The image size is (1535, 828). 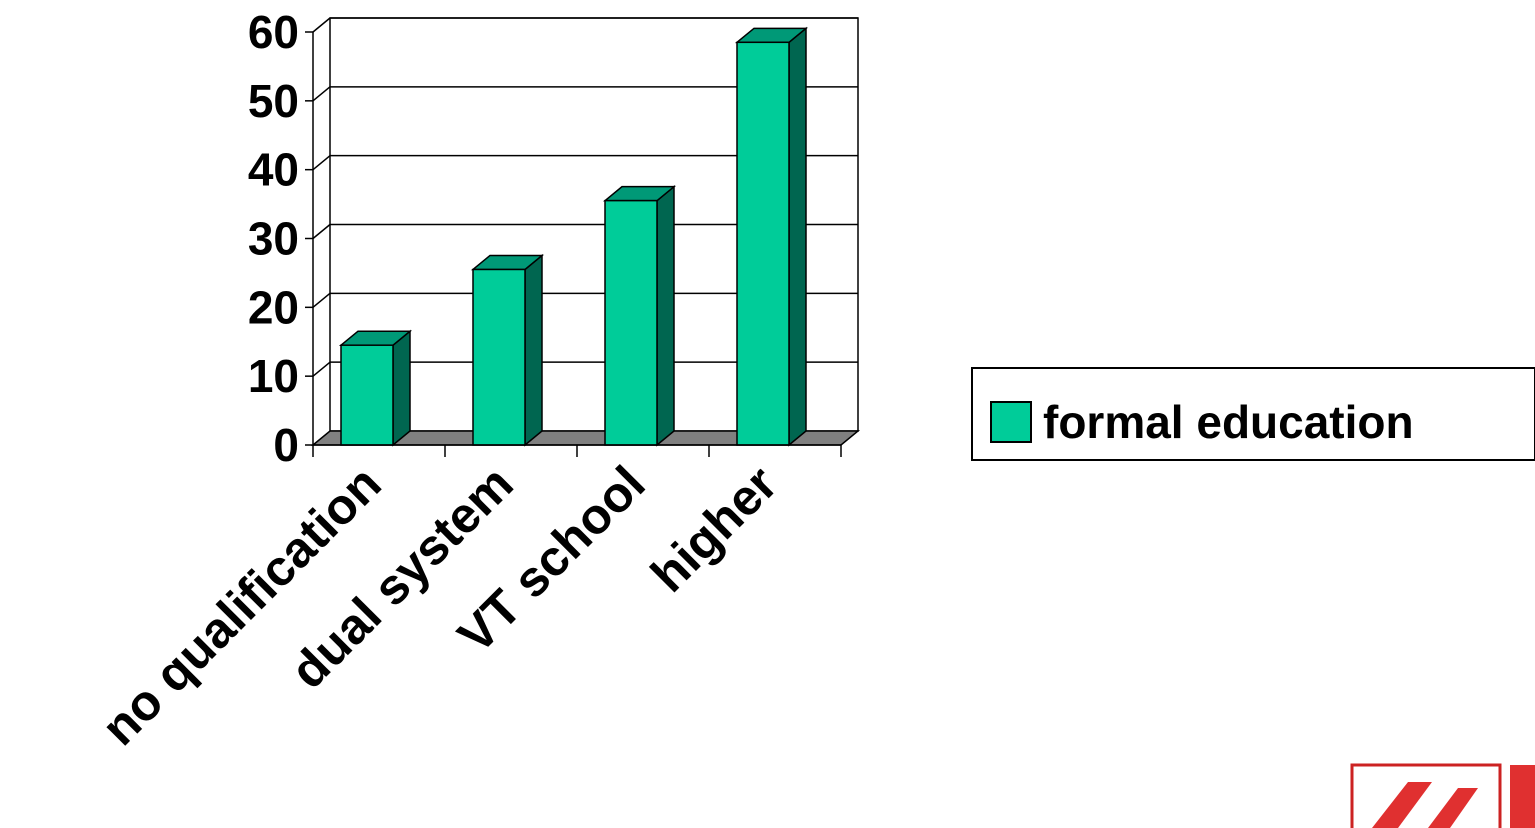 I want to click on y-tick-label: 30, so click(x=273, y=239).